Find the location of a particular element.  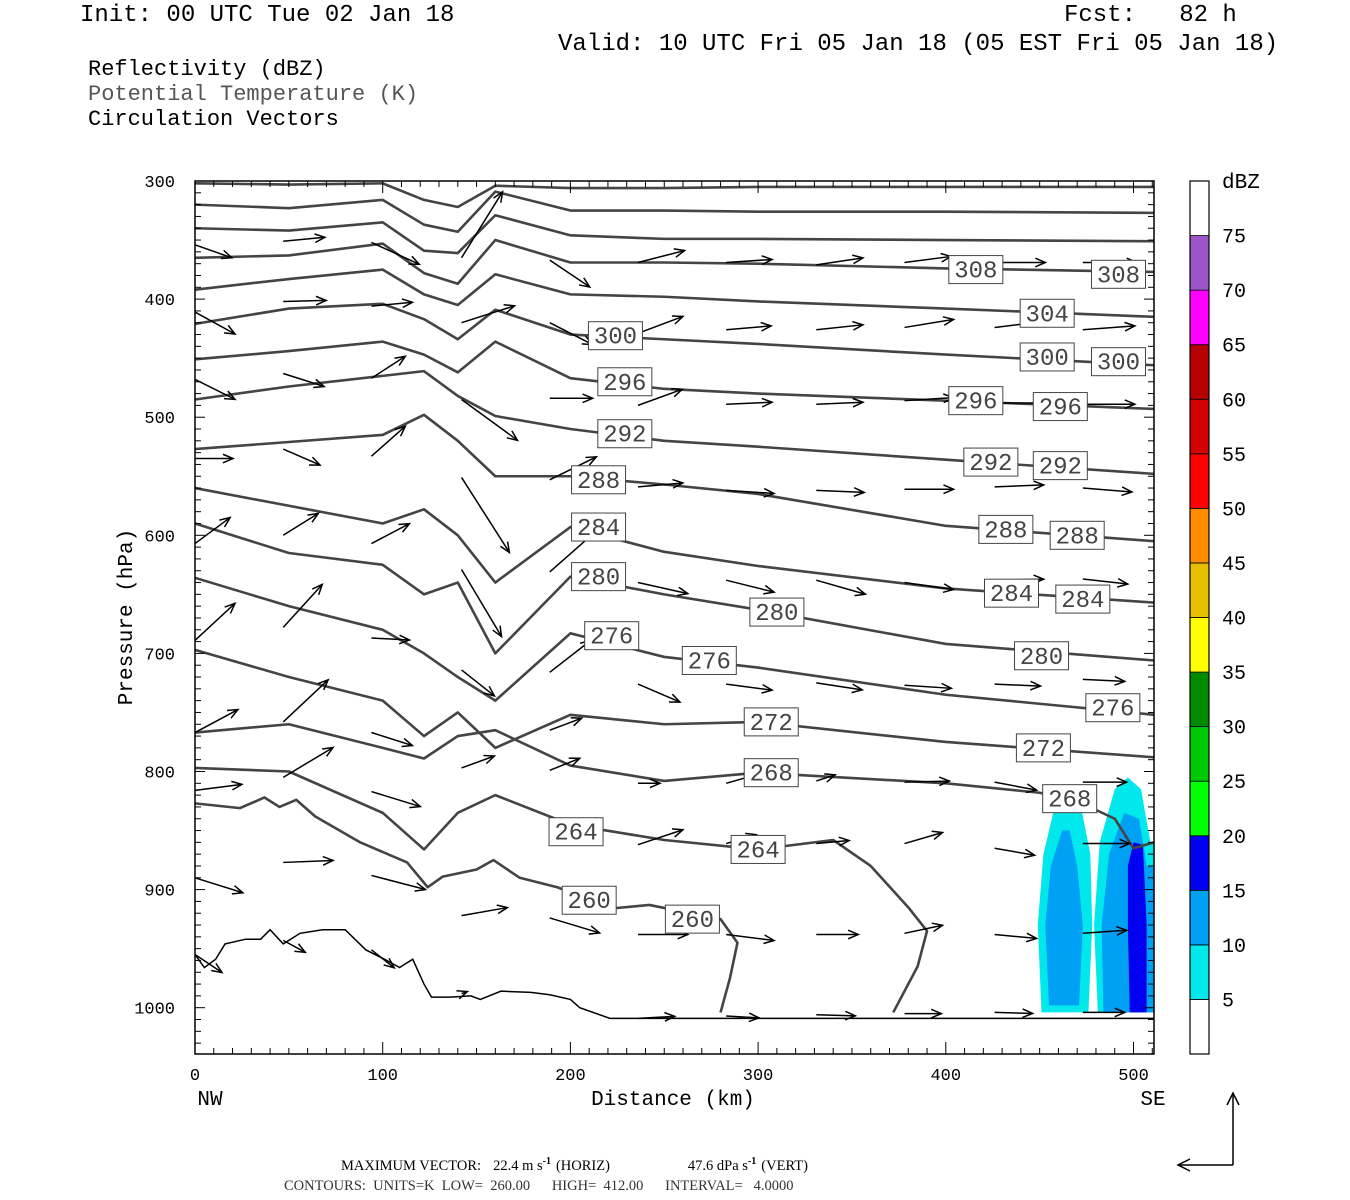

reference-vector is located at coordinates (1208, 1131).